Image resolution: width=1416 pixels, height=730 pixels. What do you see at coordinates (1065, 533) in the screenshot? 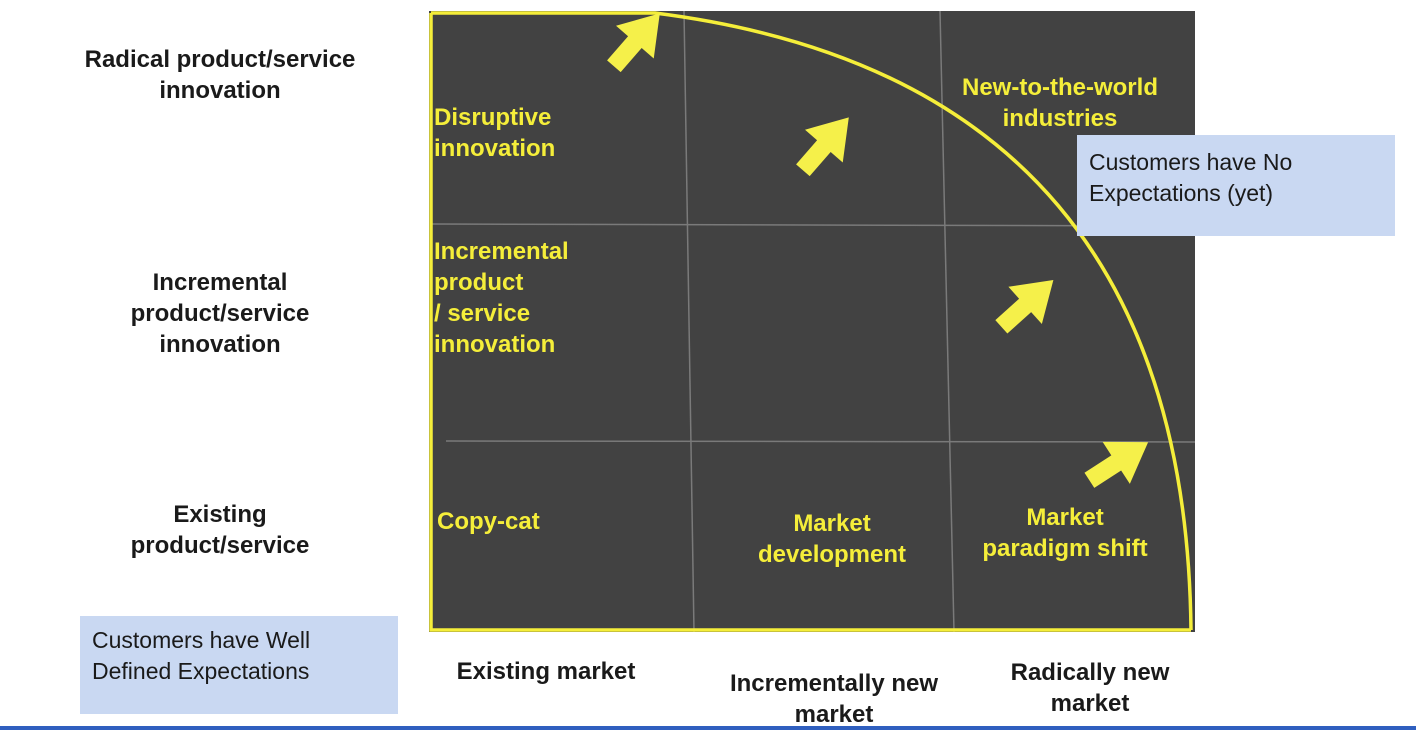
I see `cell-market-paradigm-shift: Market paradigm shift` at bounding box center [1065, 533].